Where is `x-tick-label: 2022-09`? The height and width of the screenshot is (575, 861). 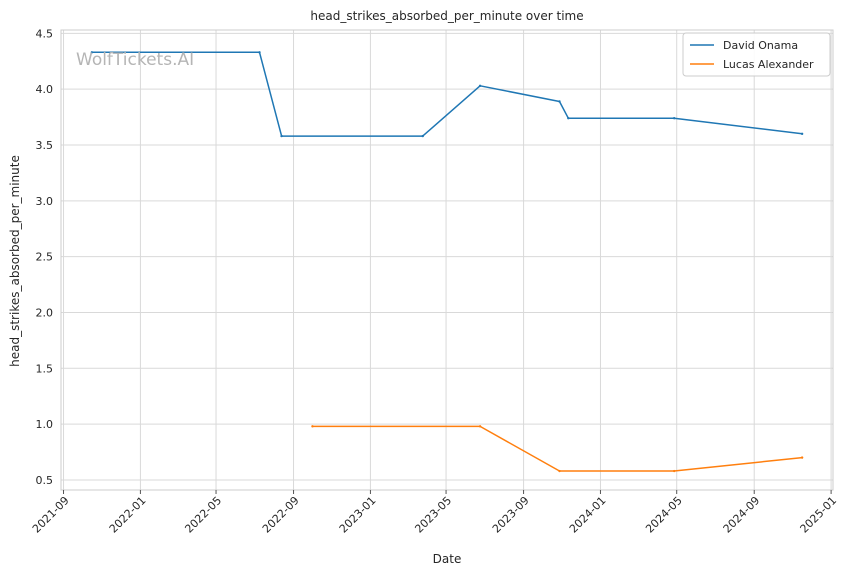 x-tick-label: 2022-09 is located at coordinates (281, 515).